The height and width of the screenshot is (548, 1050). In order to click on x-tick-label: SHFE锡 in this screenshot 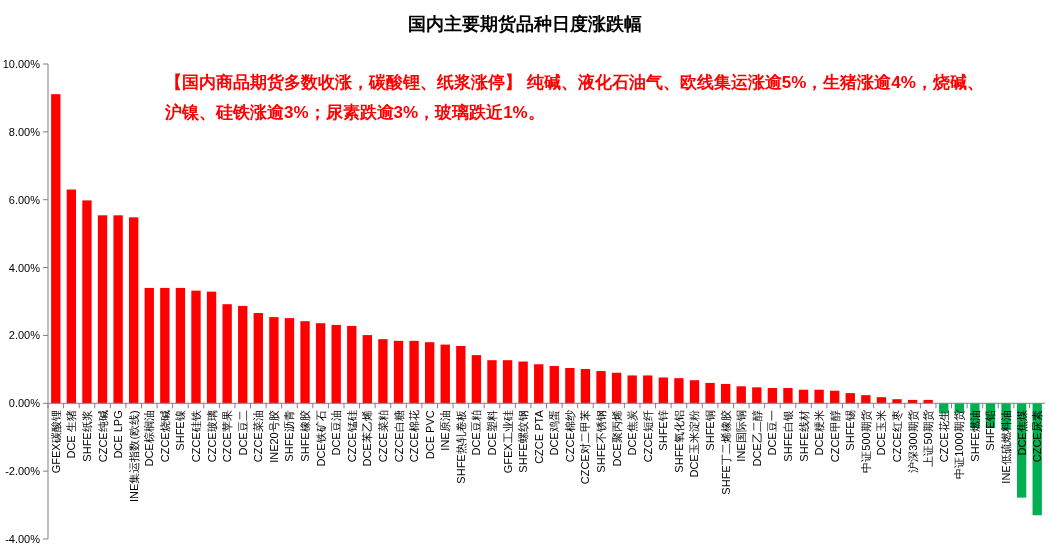, I will do `click(850, 430)`.